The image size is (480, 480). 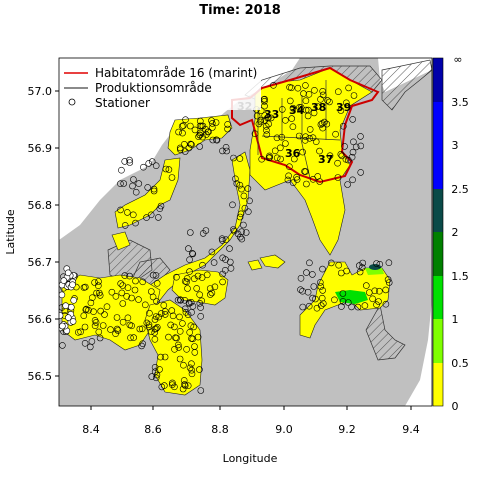 I want to click on density-patch-light, so click(x=374, y=271).